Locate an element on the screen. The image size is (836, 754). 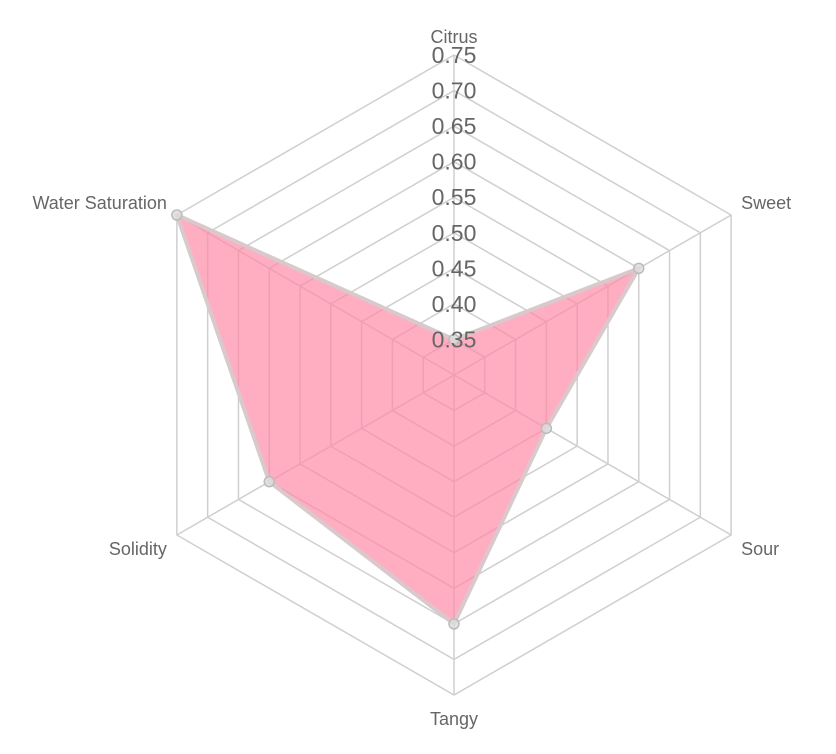
tick-label: 0.40 is located at coordinates (454, 304).